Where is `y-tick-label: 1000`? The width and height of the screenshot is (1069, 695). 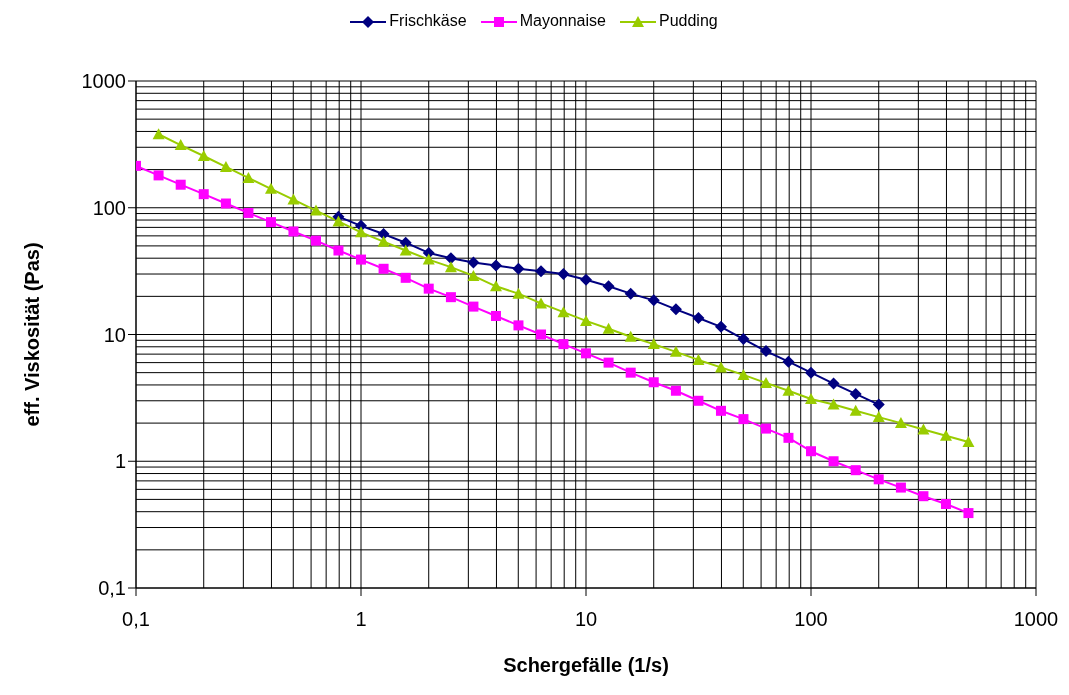 y-tick-label: 1000 is located at coordinates (103, 81).